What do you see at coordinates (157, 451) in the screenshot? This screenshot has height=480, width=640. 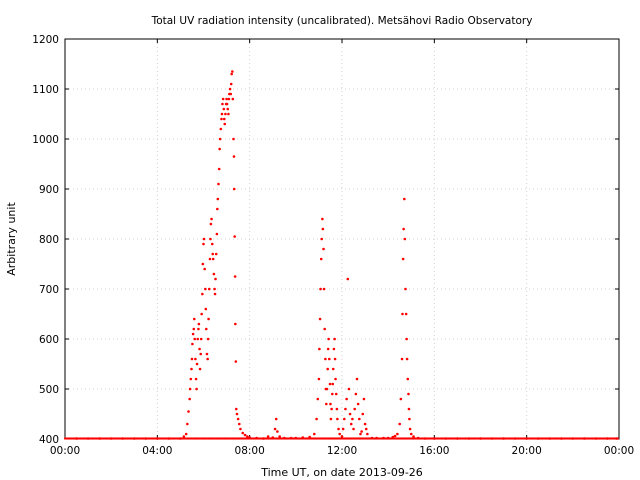 I see `x-tick-label: 04:00` at bounding box center [157, 451].